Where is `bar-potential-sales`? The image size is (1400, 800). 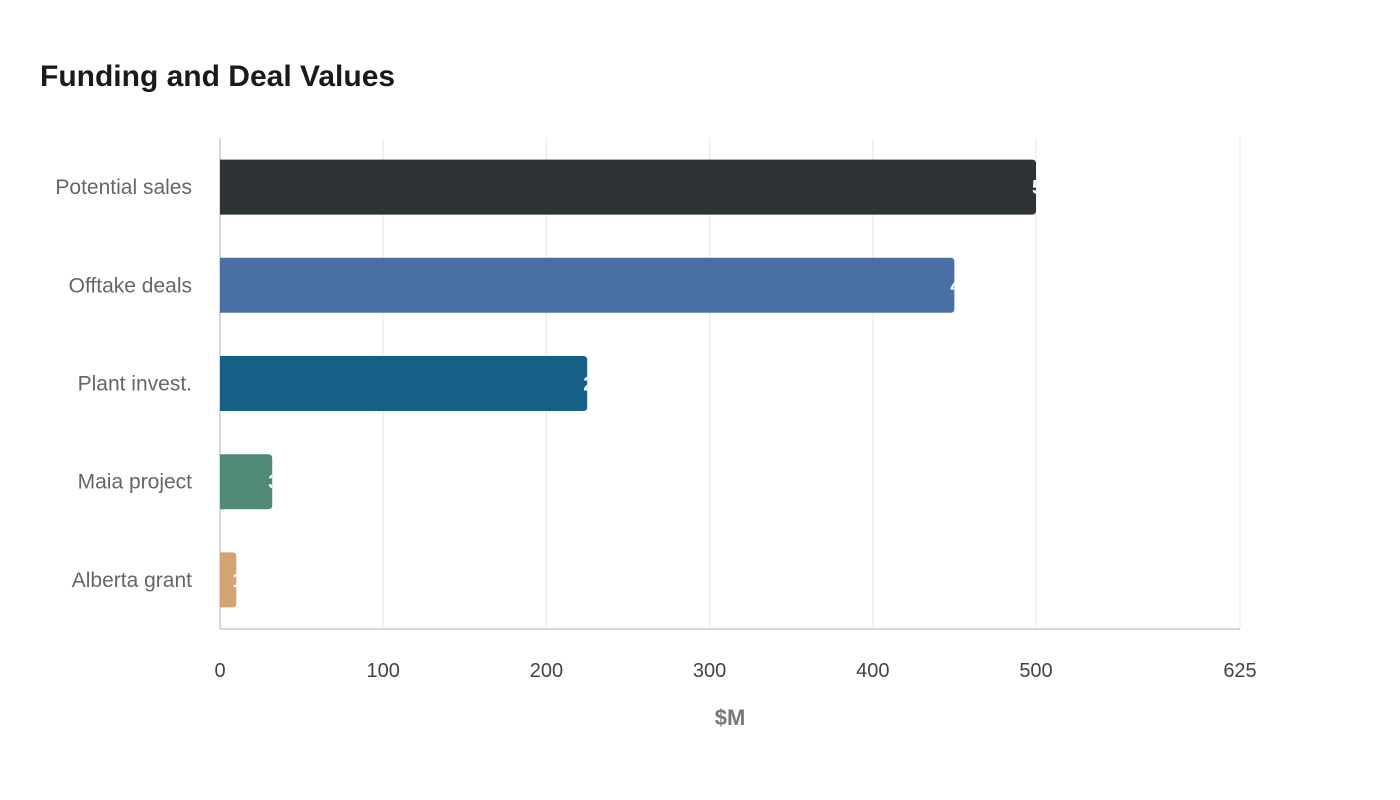 bar-potential-sales is located at coordinates (628, 187).